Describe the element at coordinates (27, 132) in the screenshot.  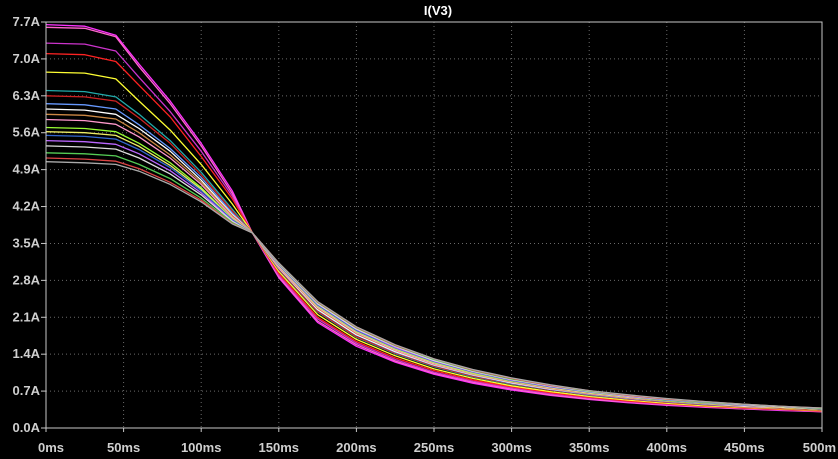
I see `y-tick-label: 5.6A` at that location.